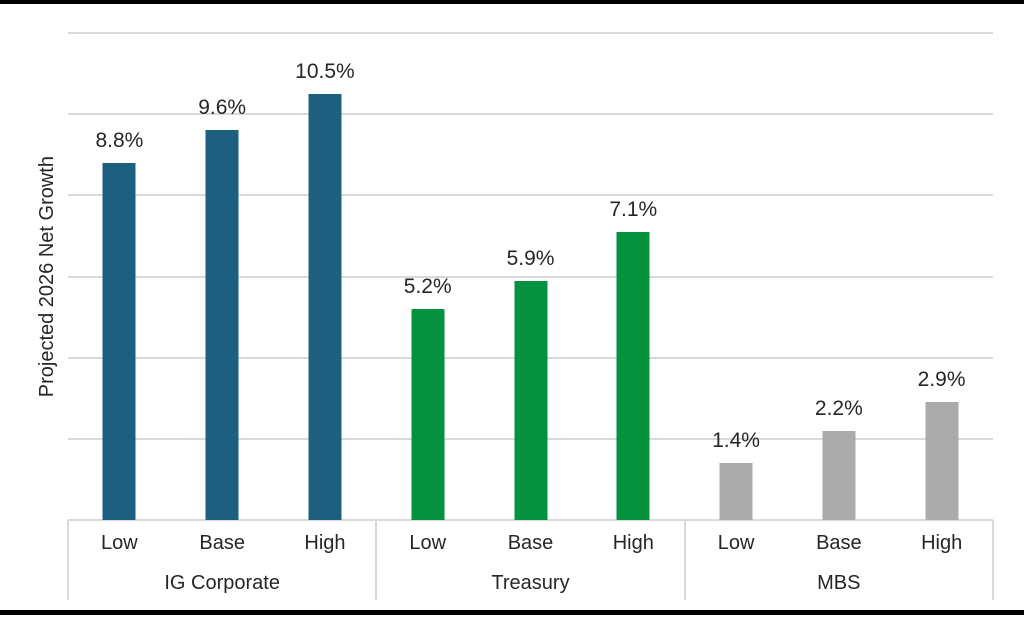 The height and width of the screenshot is (618, 1024). I want to click on bar-value-label: 8.8%, so click(119, 140).